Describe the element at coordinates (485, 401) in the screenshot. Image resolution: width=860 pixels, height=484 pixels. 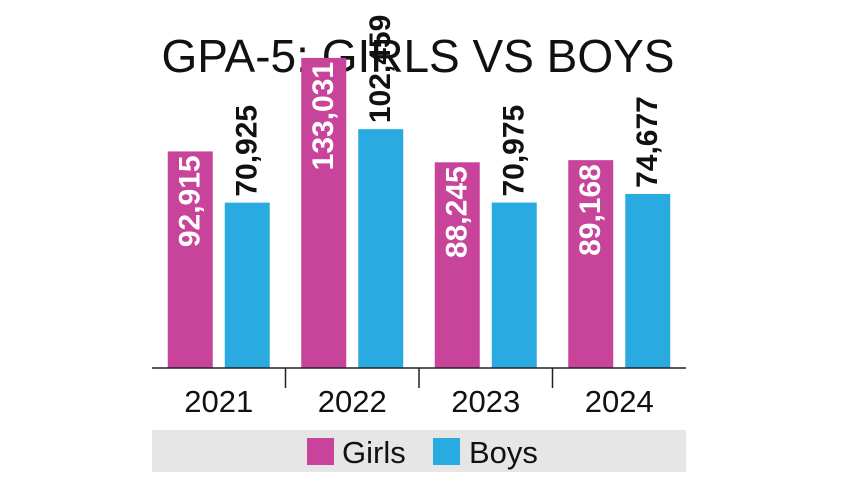
I see `x-tick-label-2023: 2023` at that location.